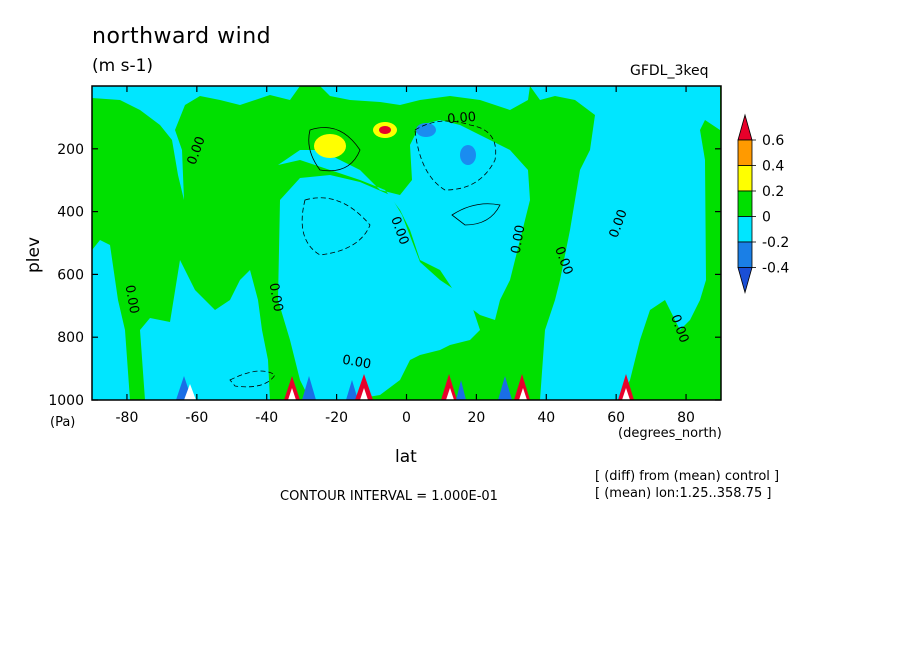  Describe the element at coordinates (763, 203) in the screenshot. I see `colorbar: 0.6 0.4 0.2 0 -0.2 -0.4` at that location.